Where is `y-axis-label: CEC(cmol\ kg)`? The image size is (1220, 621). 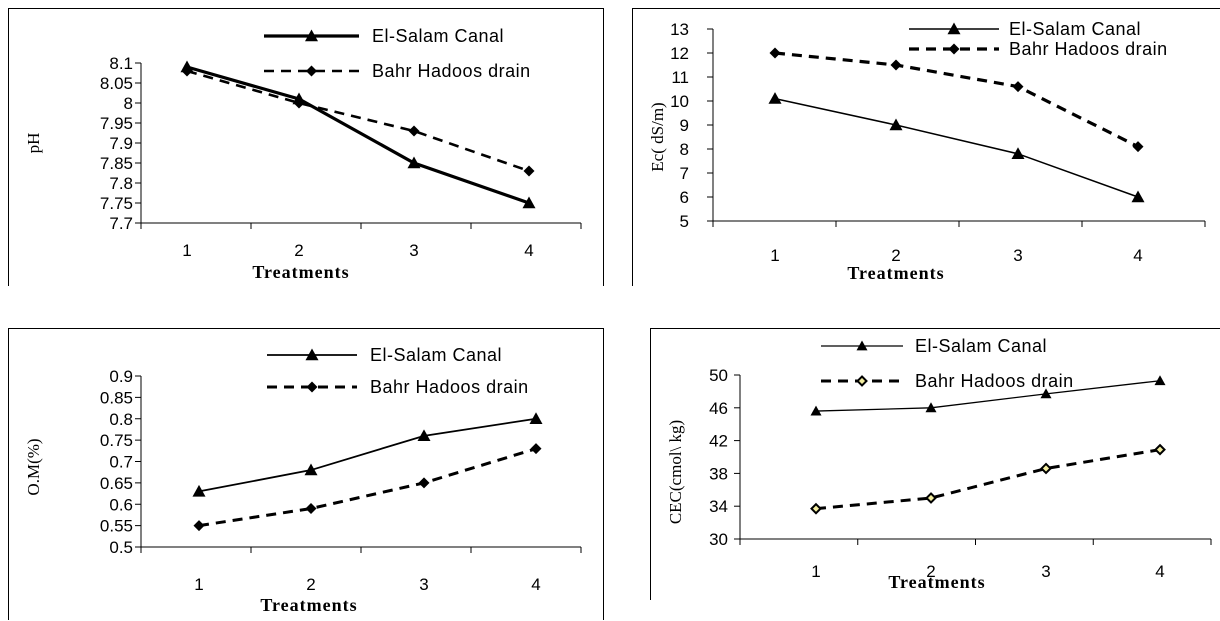
y-axis-label: CEC(cmol\ kg) is located at coordinates (675, 472).